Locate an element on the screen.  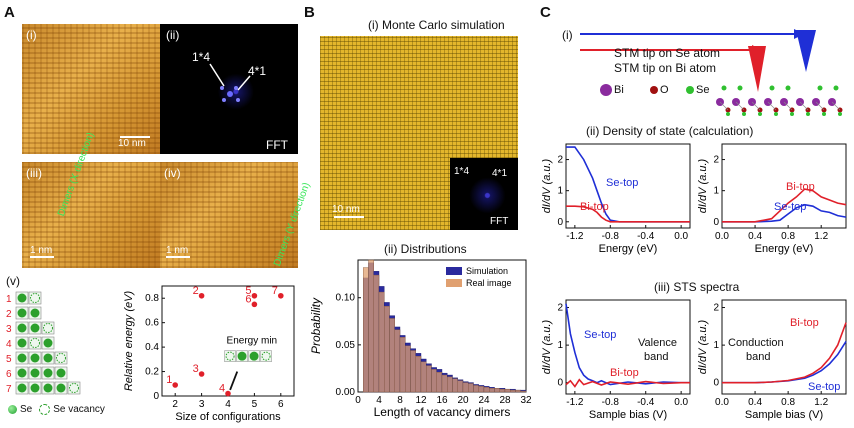
point-label: 4 is located at coordinates (222, 389).